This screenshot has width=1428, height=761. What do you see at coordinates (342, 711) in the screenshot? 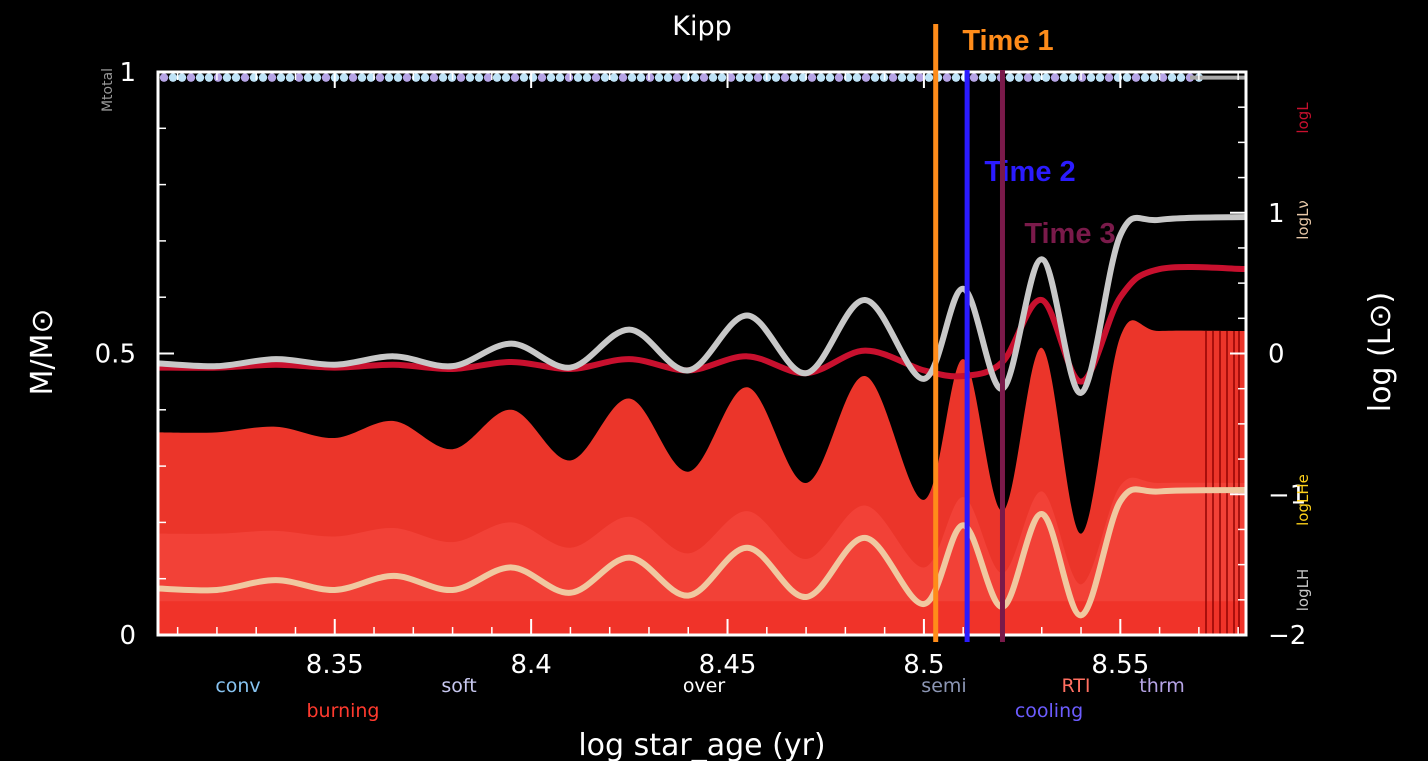
I see `legend-item-burning: burning` at bounding box center [342, 711].